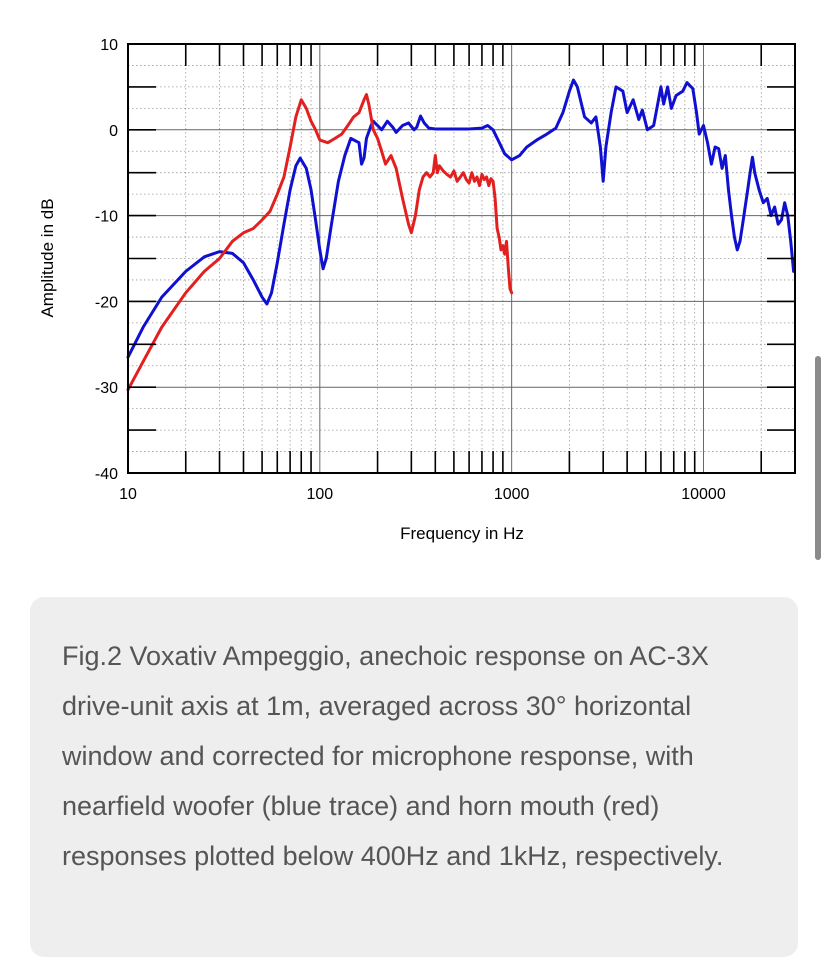  Describe the element at coordinates (703, 494) in the screenshot. I see `x-tick-label: 10000` at that location.